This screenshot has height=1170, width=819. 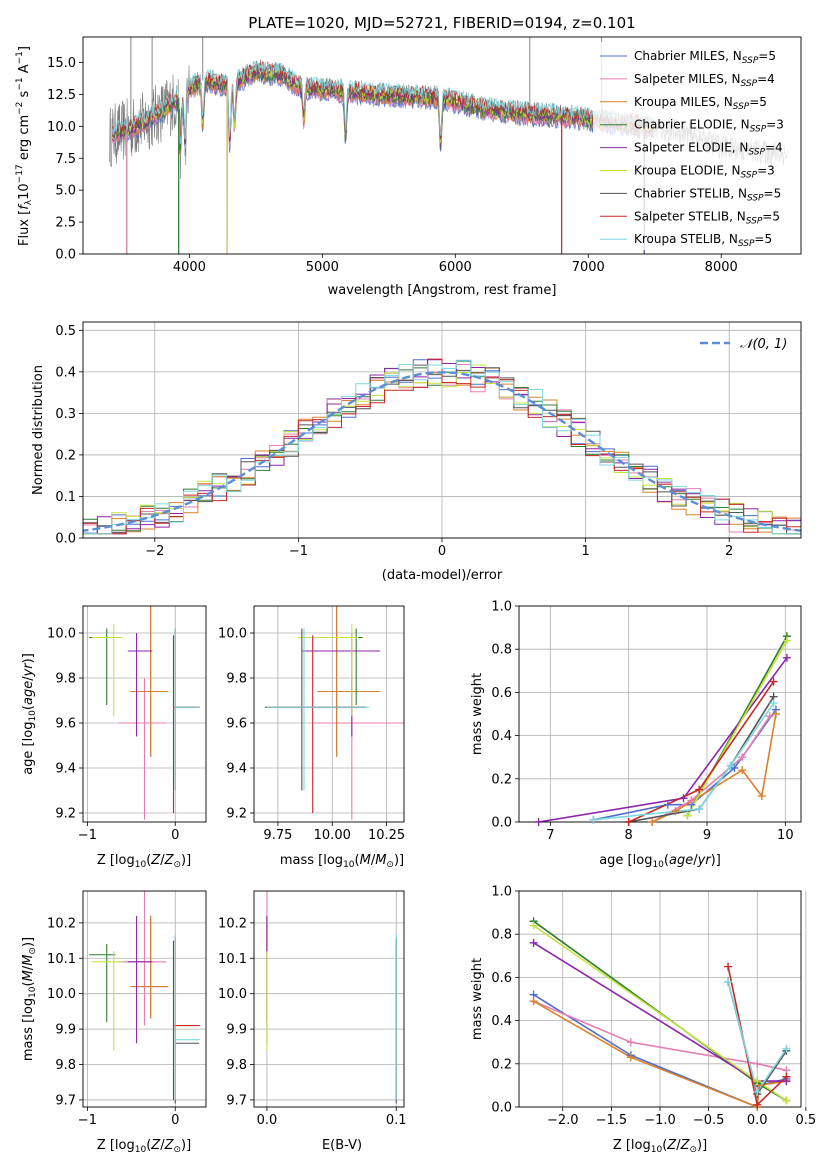 I want to click on age-weight-axes-xtick-label: 7, so click(x=550, y=835).